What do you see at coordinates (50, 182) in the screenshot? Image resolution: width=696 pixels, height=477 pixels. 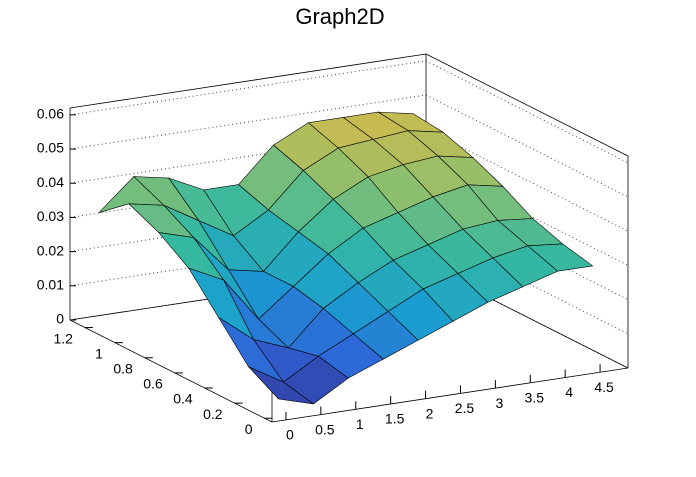 I see `z-tick-label: 0.04` at bounding box center [50, 182].